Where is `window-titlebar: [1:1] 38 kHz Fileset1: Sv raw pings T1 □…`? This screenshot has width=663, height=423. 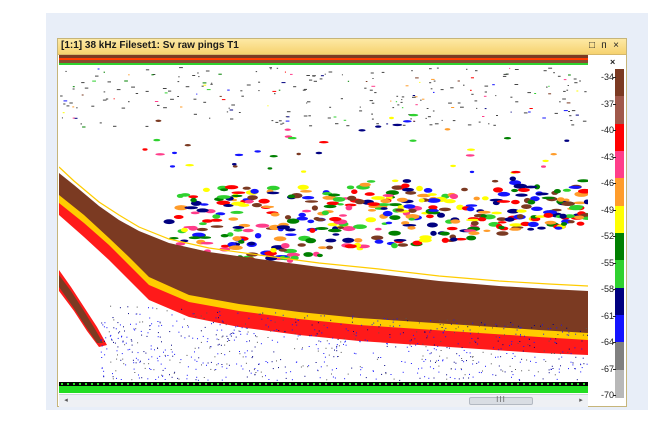 window-titlebar: [1:1] 38 kHz Fileset1: Sv raw pings T1 □… is located at coordinates (342, 47).